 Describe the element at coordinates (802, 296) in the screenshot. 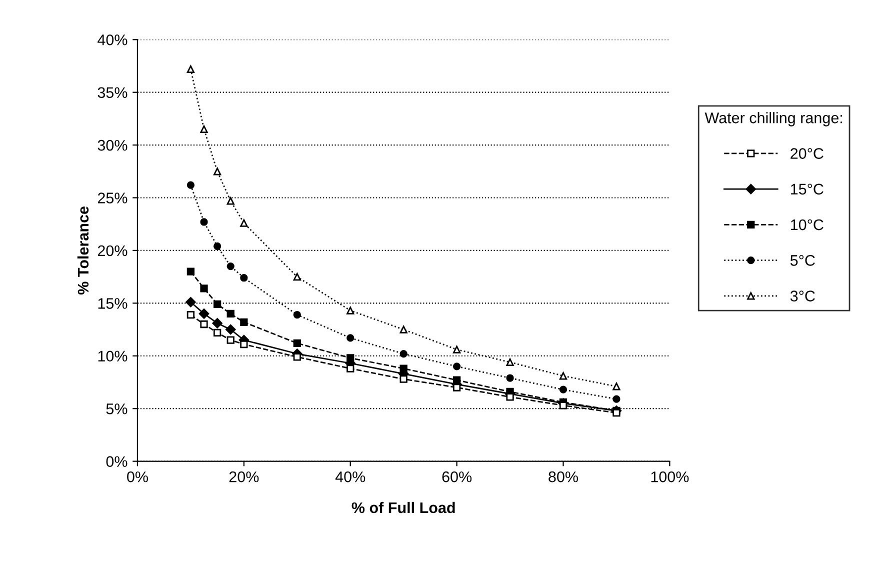

I see `legend-label: 3°C` at that location.